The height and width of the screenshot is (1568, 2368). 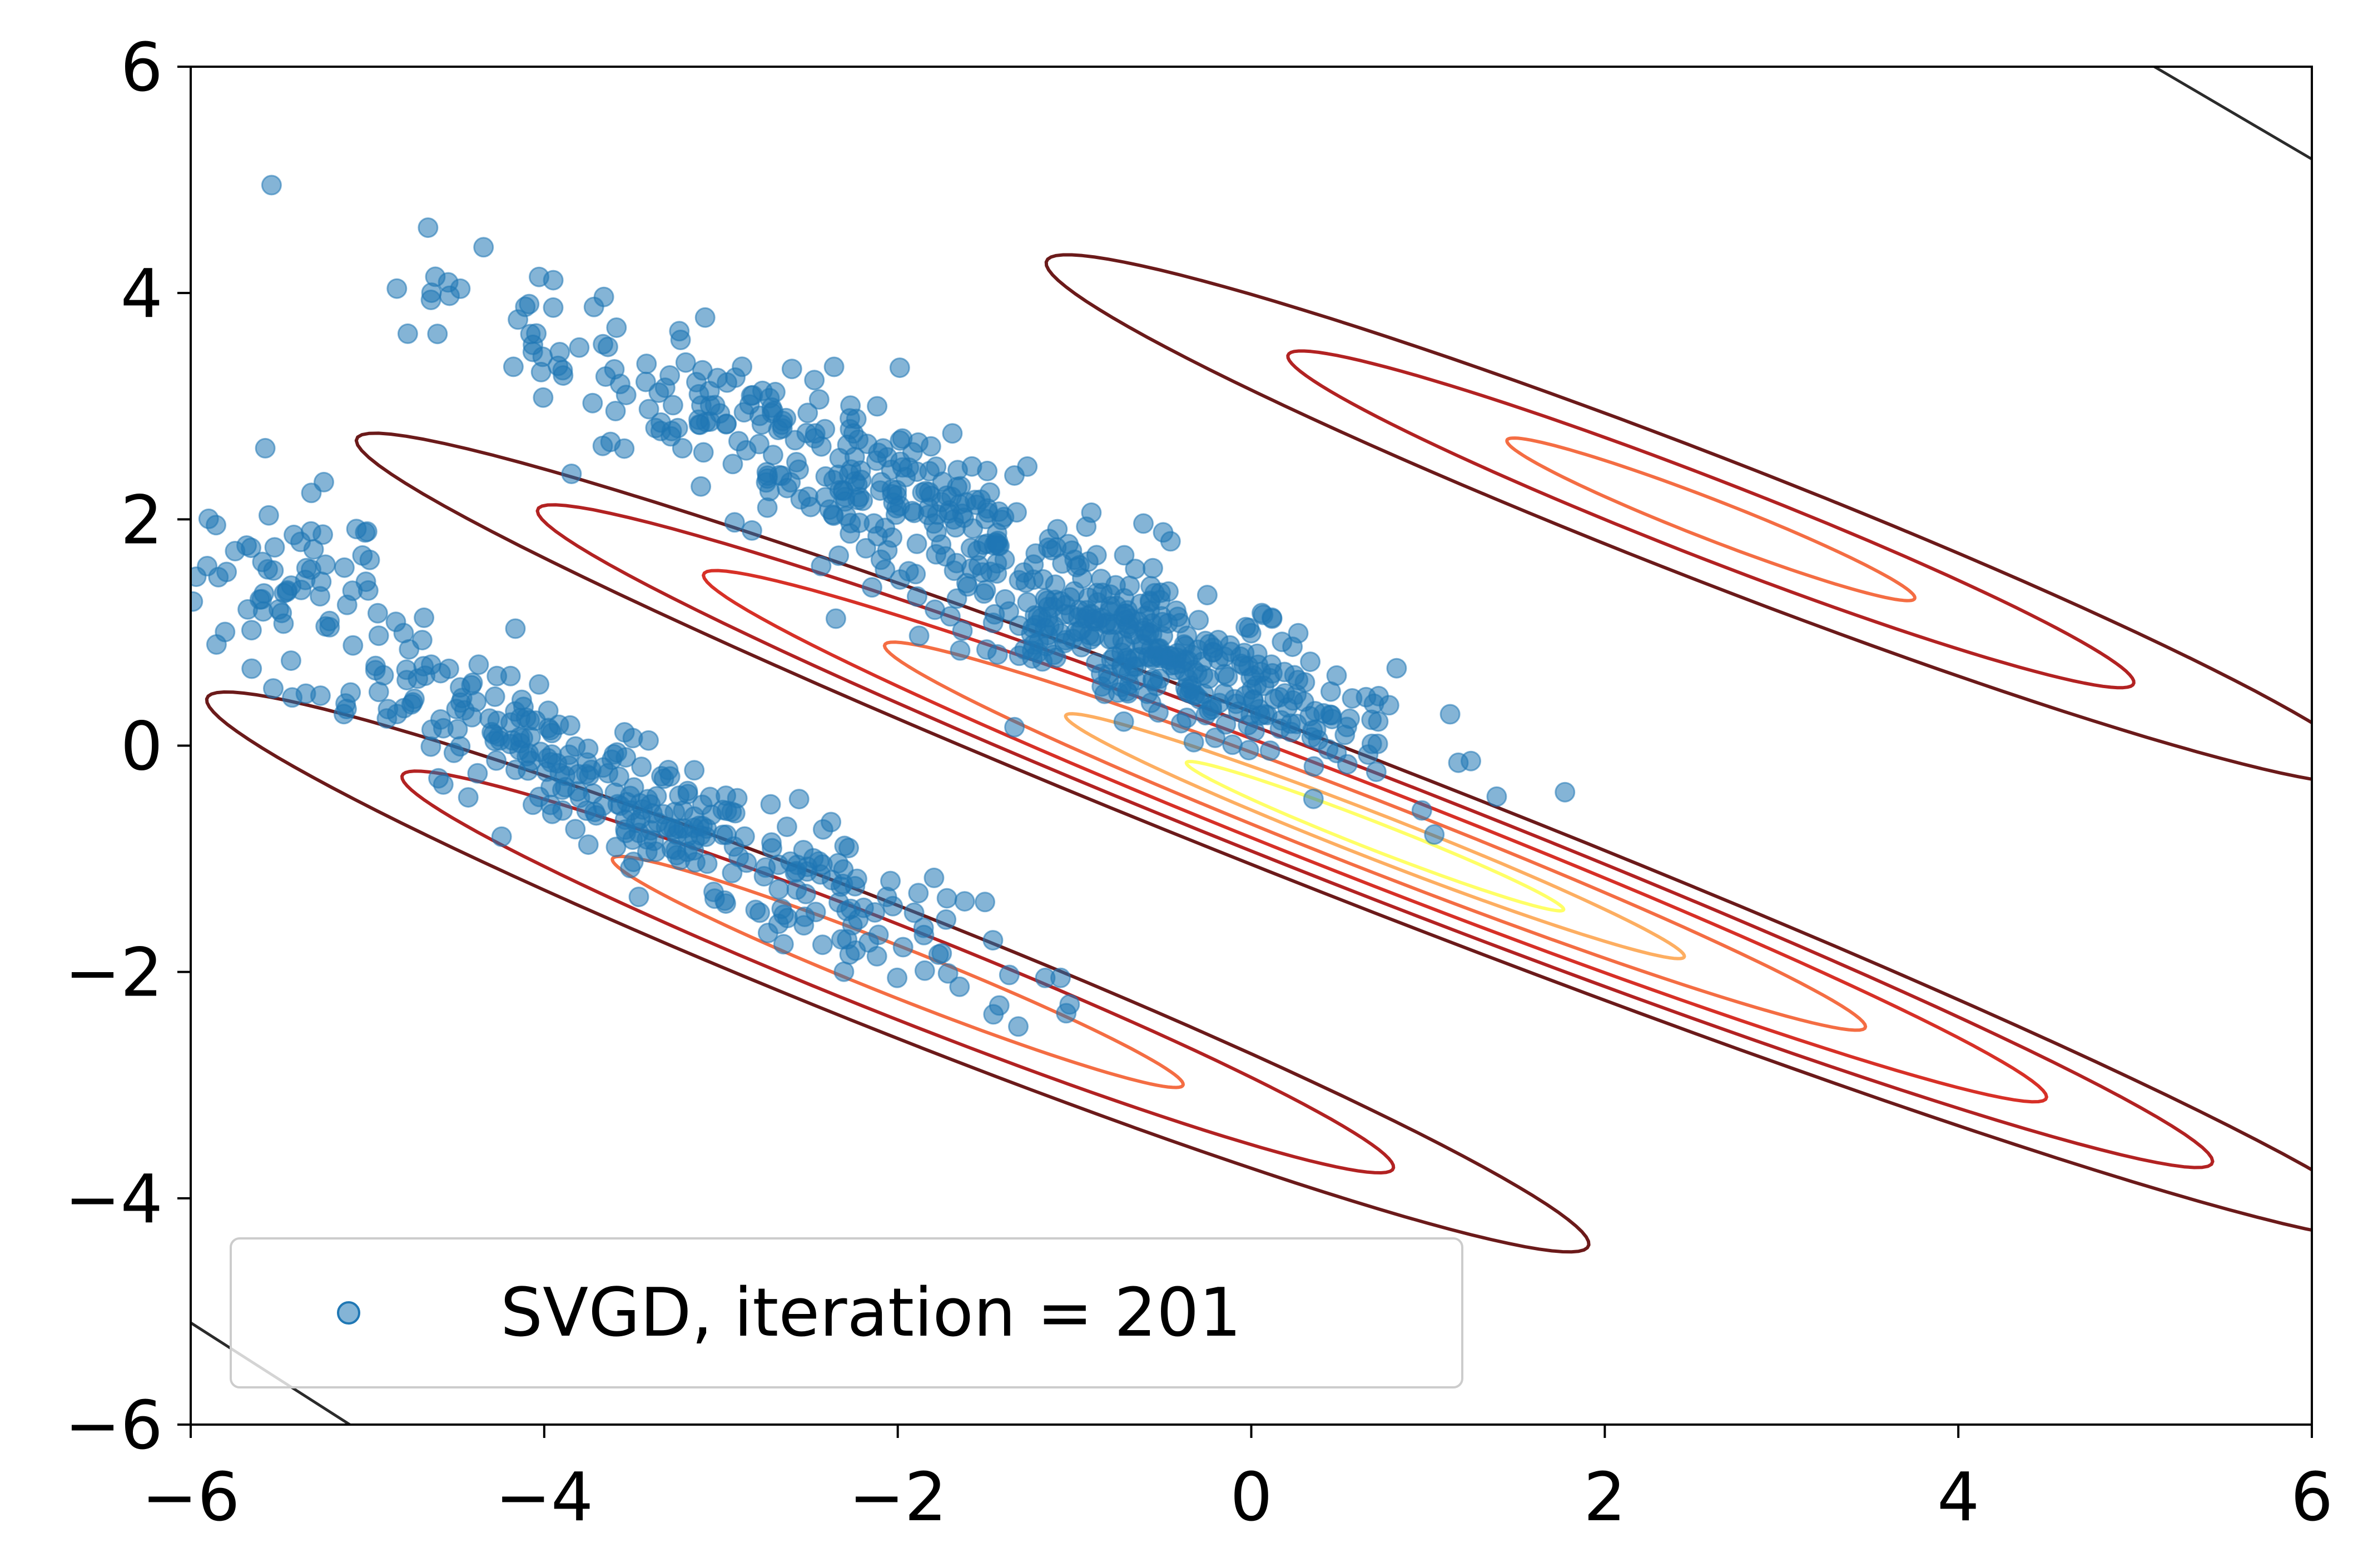 I want to click on y-axis: −6 −4 −2 0 2 4 6, so click(x=127, y=747).